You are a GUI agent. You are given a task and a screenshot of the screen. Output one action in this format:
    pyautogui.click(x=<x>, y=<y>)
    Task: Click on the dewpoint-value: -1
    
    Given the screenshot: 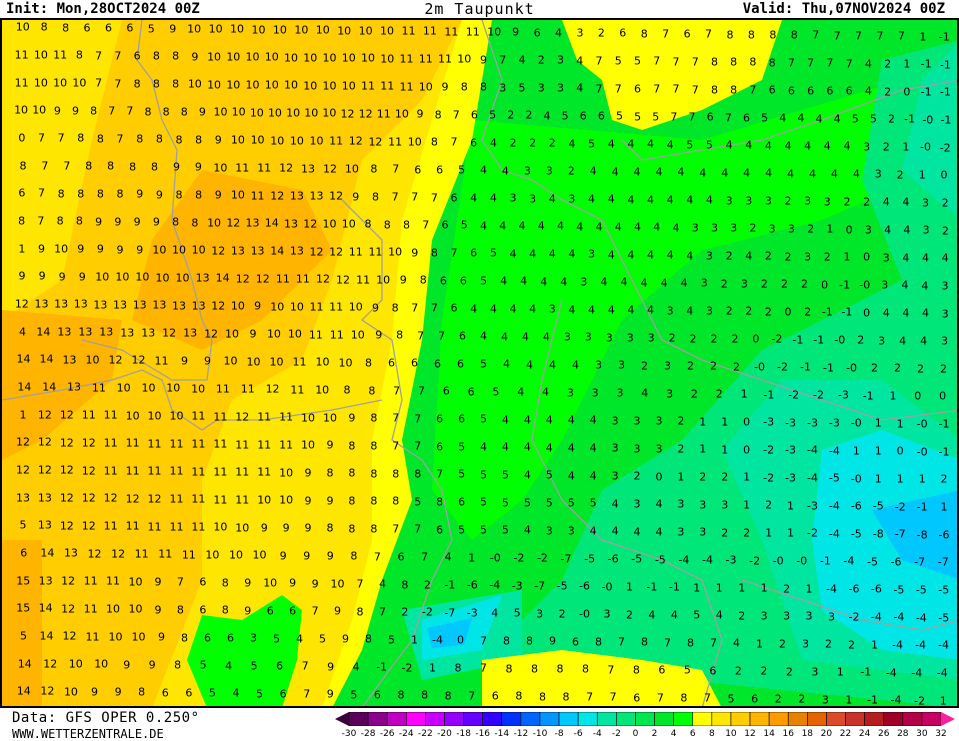 What is the action you would take?
    pyautogui.click(x=922, y=507)
    